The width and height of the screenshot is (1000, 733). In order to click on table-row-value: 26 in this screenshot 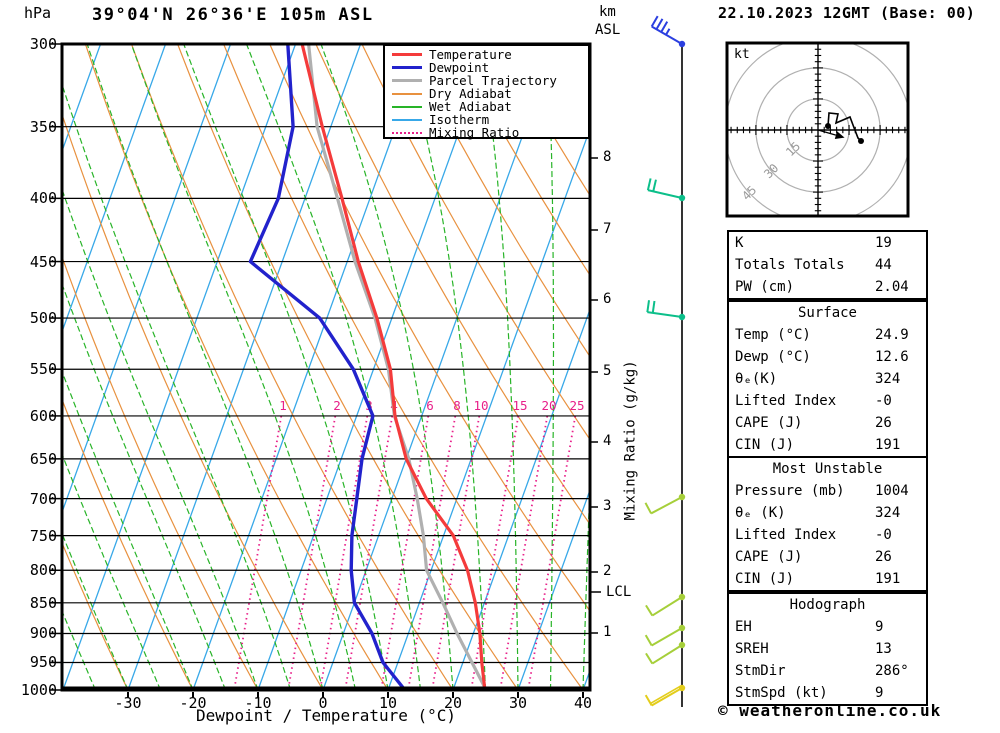, I will do `click(883, 423)`.